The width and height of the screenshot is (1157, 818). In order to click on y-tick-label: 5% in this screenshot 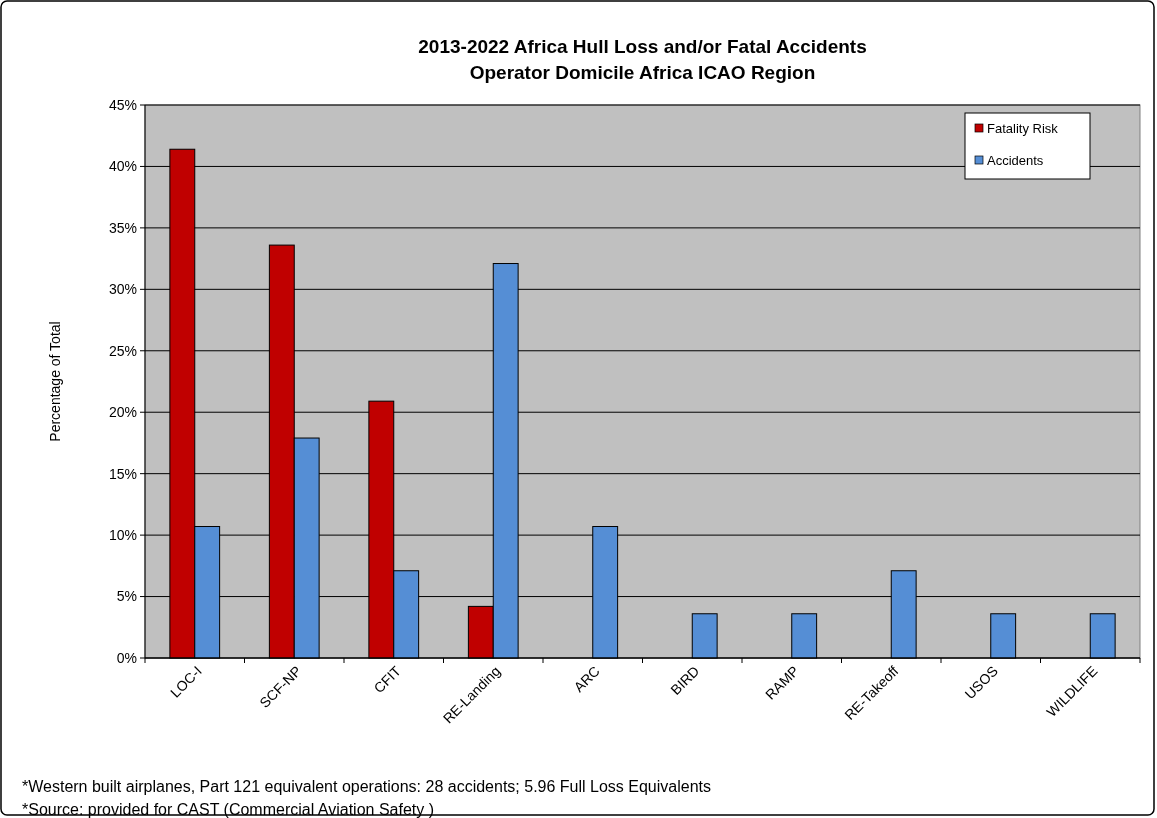, I will do `click(126, 596)`.